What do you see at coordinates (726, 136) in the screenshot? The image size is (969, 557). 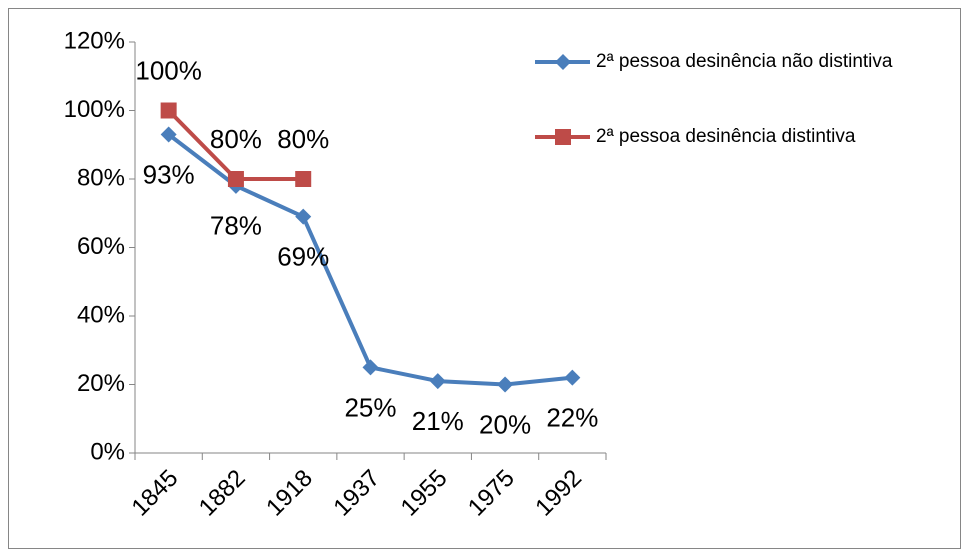 I see `legend-label: 2ª pessoa desinência distintiva` at bounding box center [726, 136].